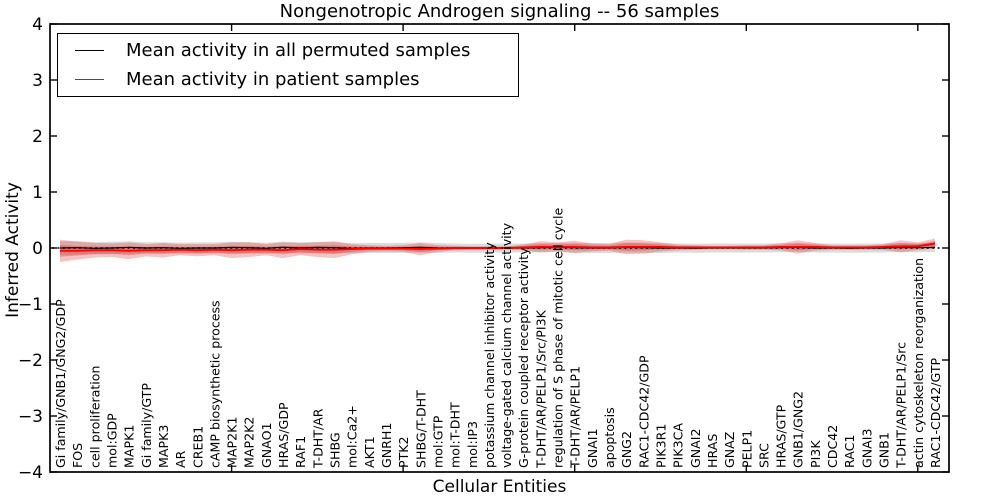  What do you see at coordinates (249, 442) in the screenshot?
I see `x-category-label: MAP2K2` at bounding box center [249, 442].